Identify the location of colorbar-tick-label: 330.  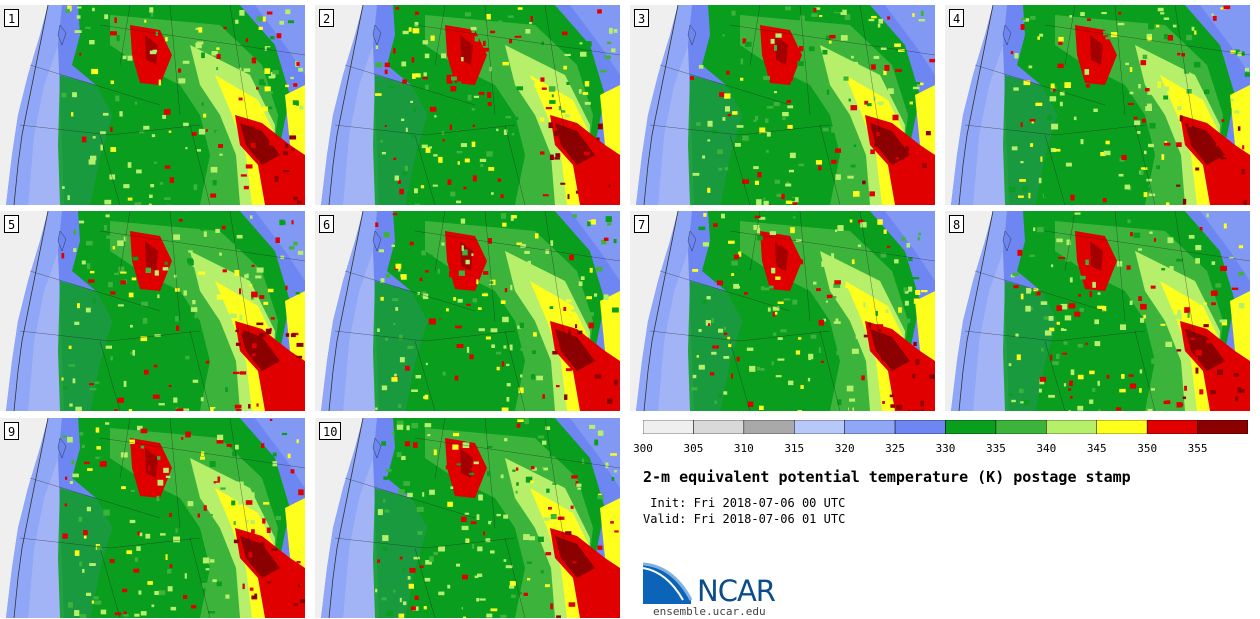
(945, 448).